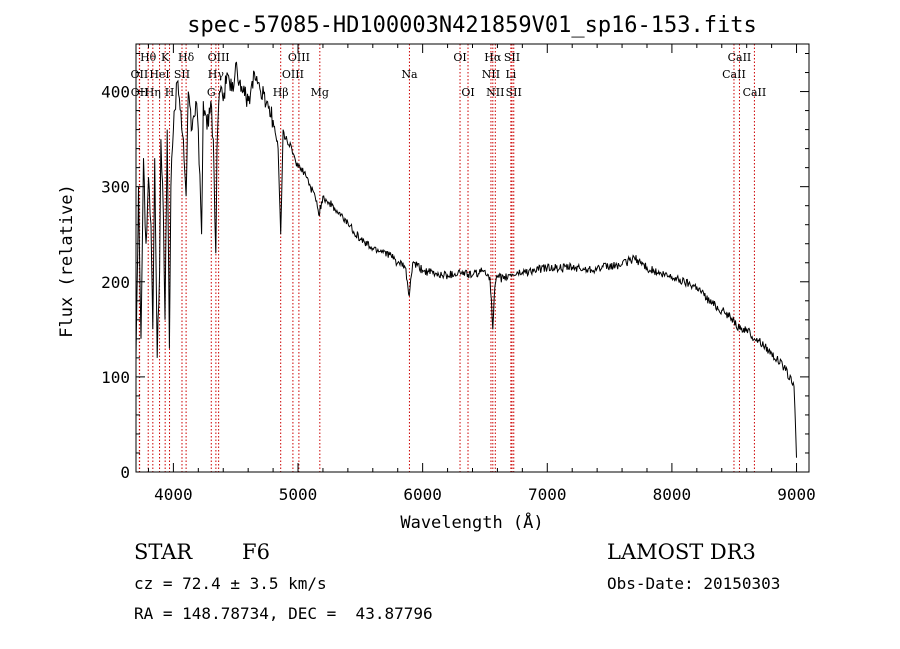 Image resolution: width=900 pixels, height=649 pixels. Describe the element at coordinates (140, 74) in the screenshot. I see `line-label-1: OII` at that location.